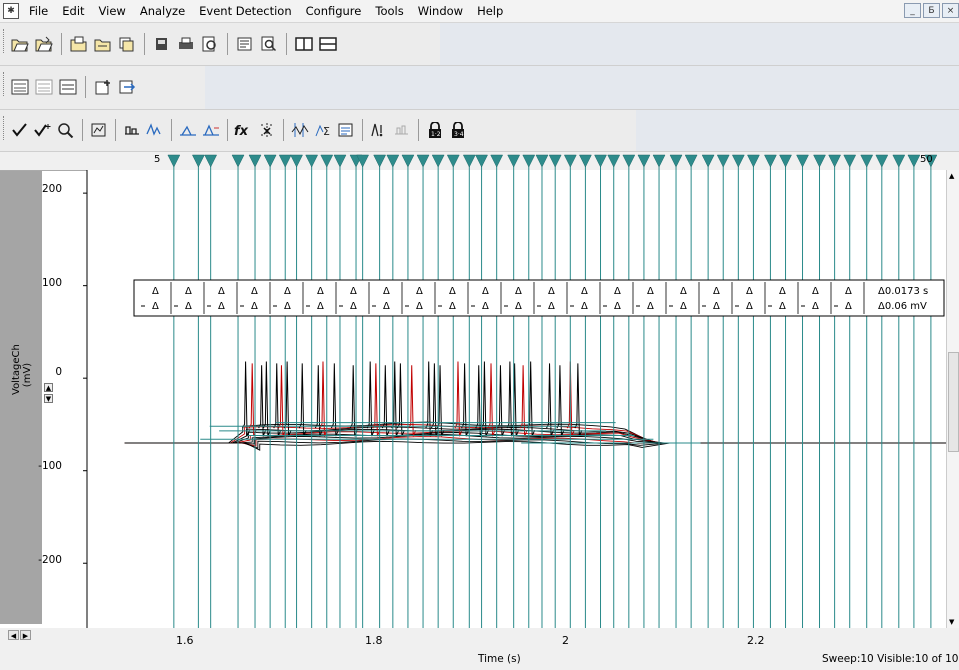 The image size is (959, 670). What do you see at coordinates (267, 130) in the screenshot?
I see `fit-icon` at bounding box center [267, 130].